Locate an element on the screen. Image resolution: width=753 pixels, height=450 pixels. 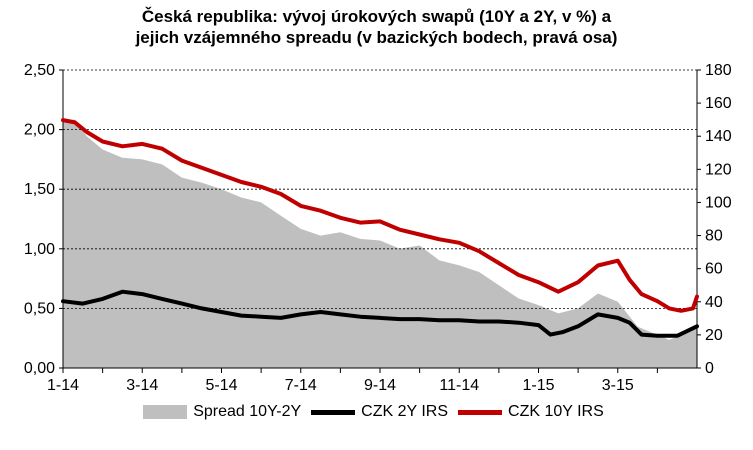
y-left-tick-label-3: 1,50 is located at coordinates (39, 189).